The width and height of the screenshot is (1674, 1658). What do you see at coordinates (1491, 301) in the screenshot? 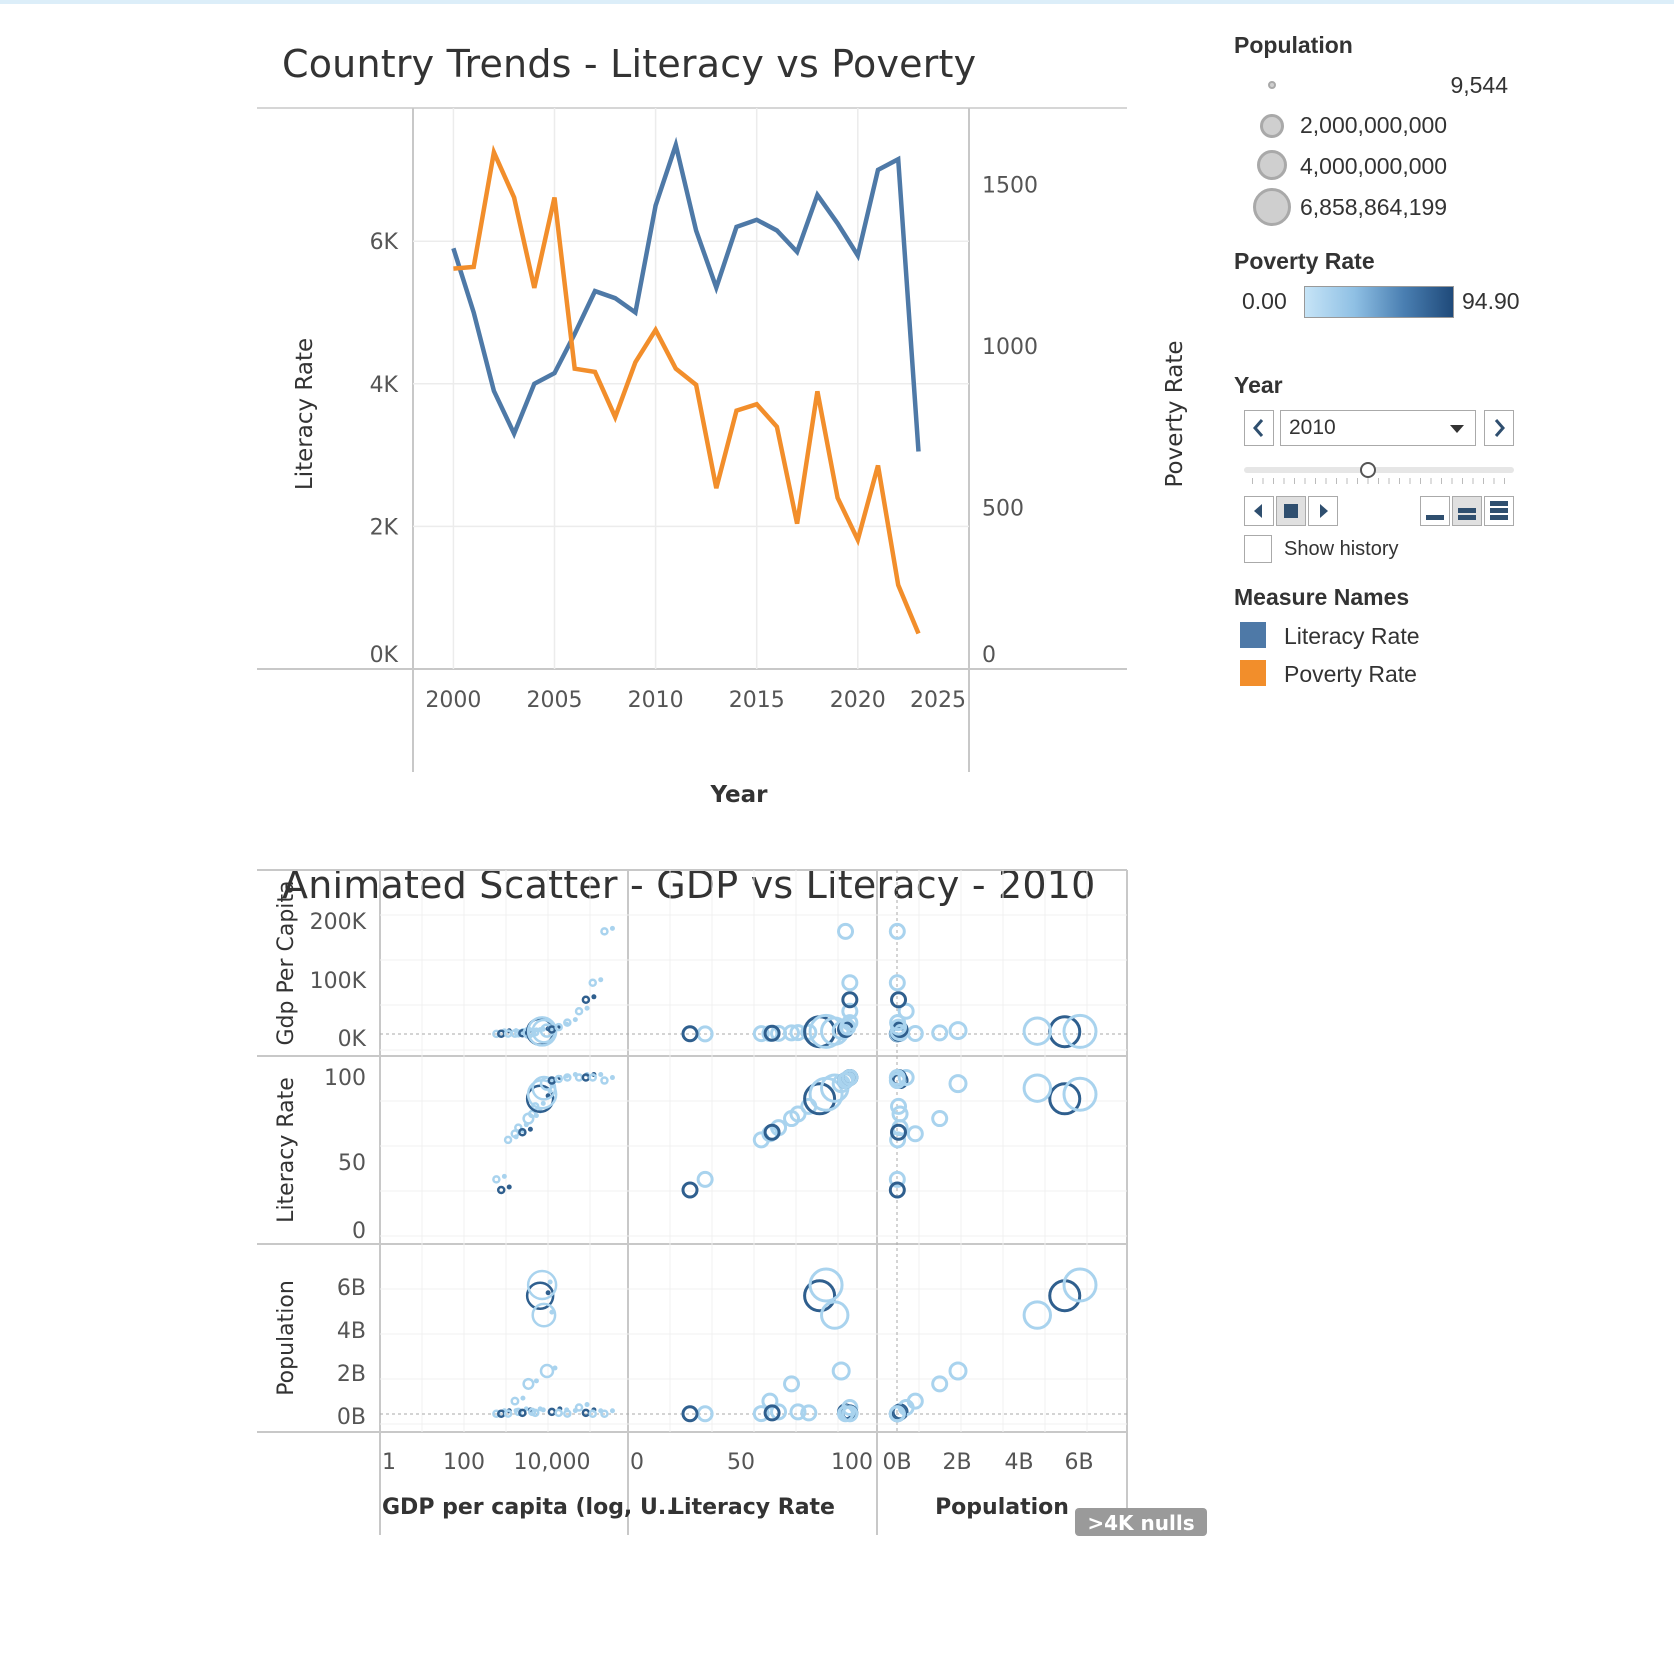
I see `poverty-max-value: 94.90` at bounding box center [1491, 301].